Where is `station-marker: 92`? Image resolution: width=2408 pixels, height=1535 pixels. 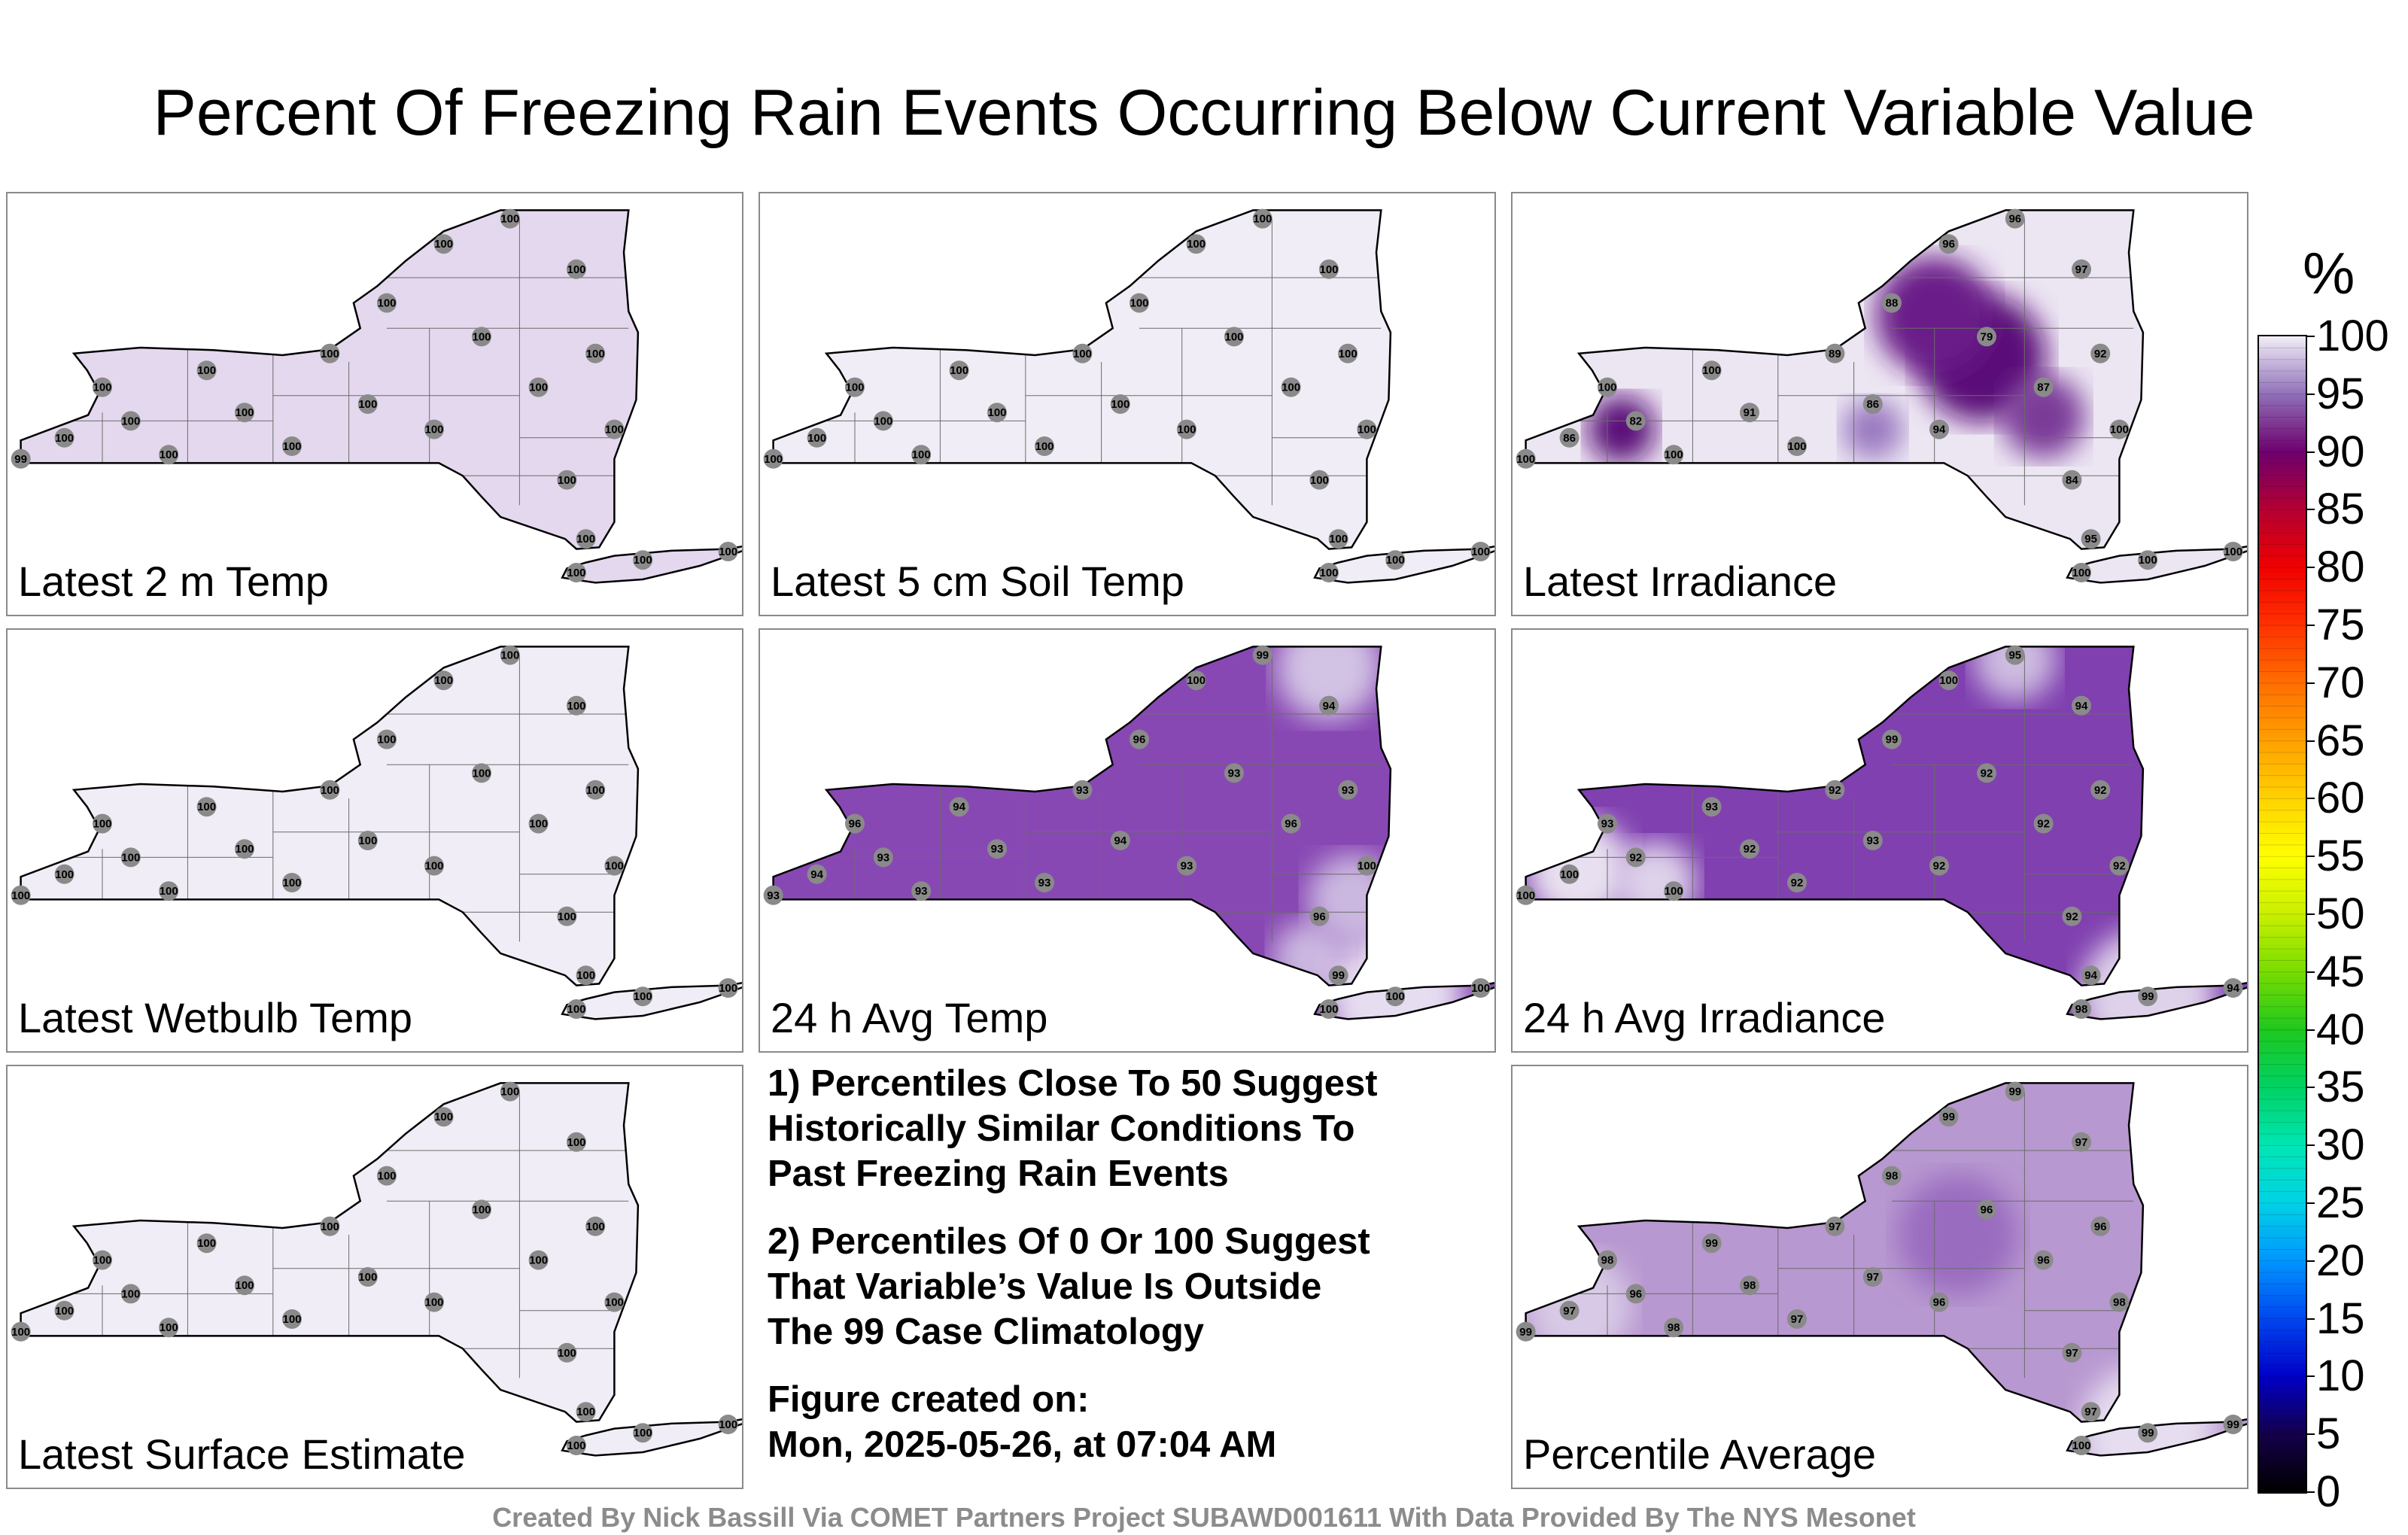
station-marker: 92 is located at coordinates (1939, 866).